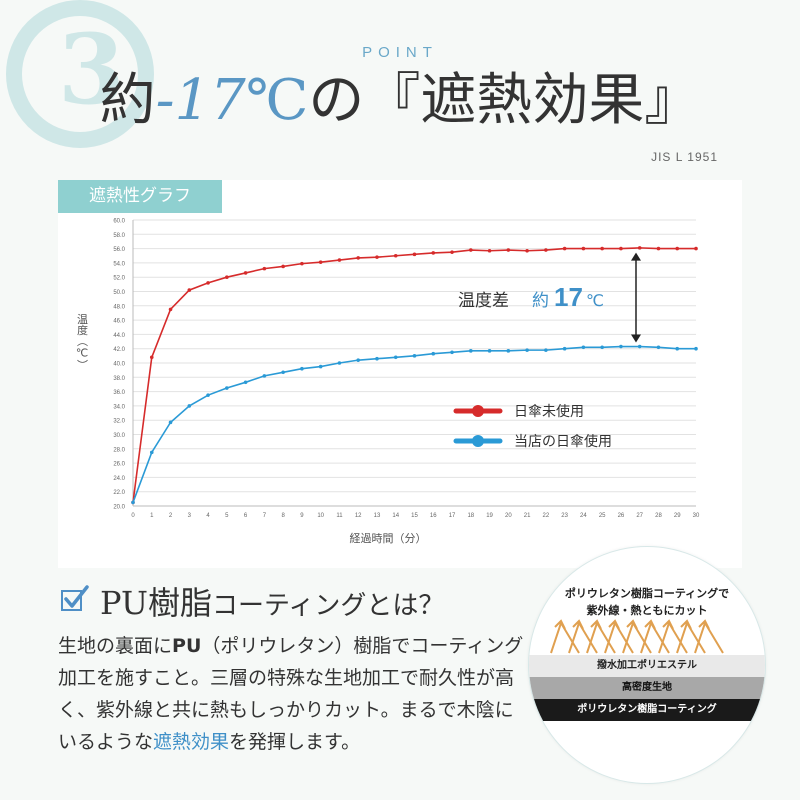  Describe the element at coordinates (75, 598) in the screenshot. I see `checkbox-icon` at that location.